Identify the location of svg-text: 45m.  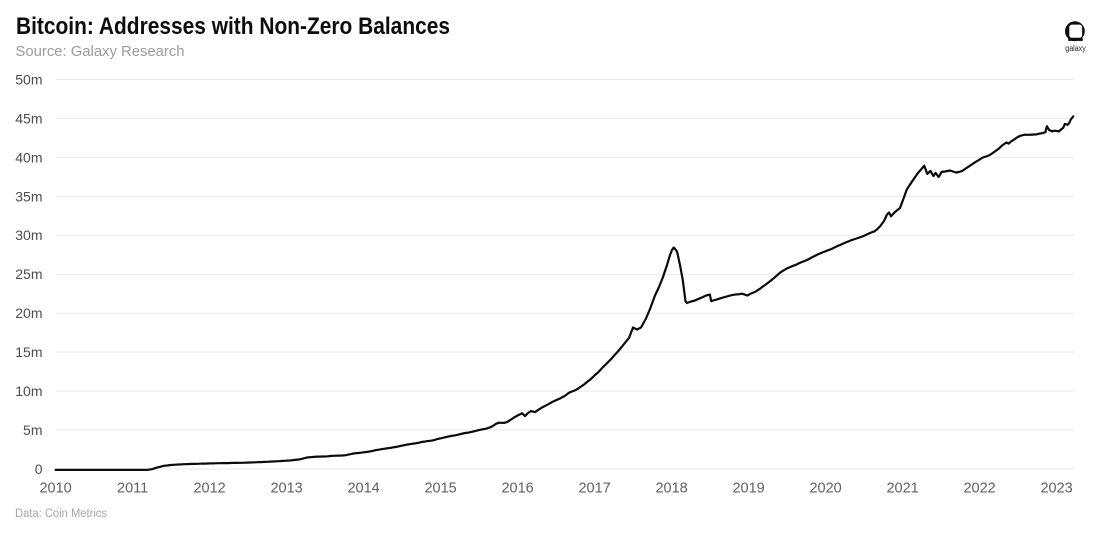
(28, 118).